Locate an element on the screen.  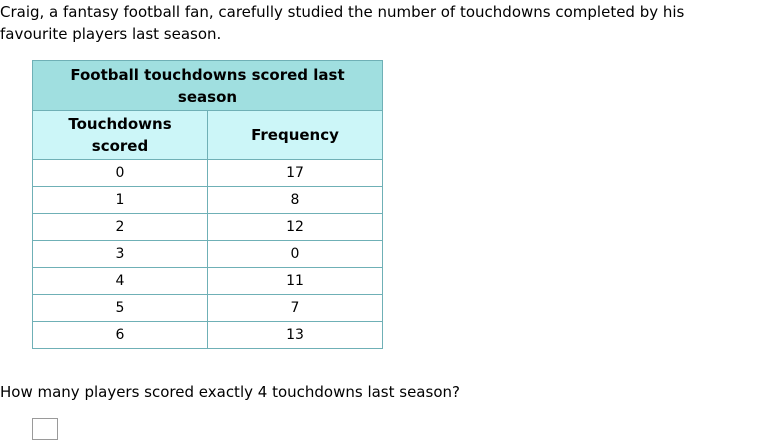
frequency-cell: 12 is located at coordinates (295, 227).